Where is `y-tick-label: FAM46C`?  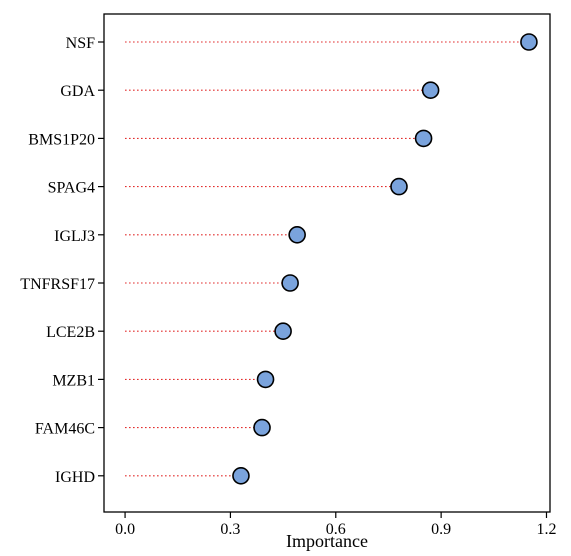
y-tick-label: FAM46C is located at coordinates (65, 429).